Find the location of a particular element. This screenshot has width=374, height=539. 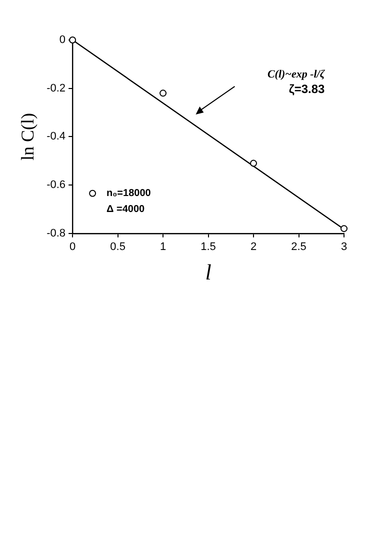

annotation: C(l)~exp -l/ζ ζ=3.83 is located at coordinates (296, 82).